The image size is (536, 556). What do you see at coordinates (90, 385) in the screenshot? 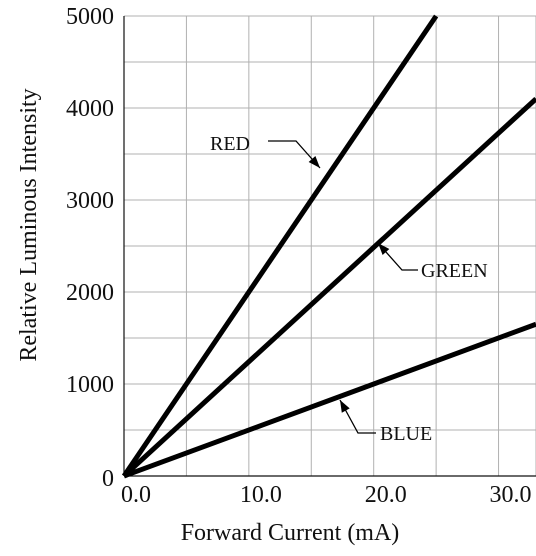
I see `y-tick-label: 1000` at bounding box center [90, 385].